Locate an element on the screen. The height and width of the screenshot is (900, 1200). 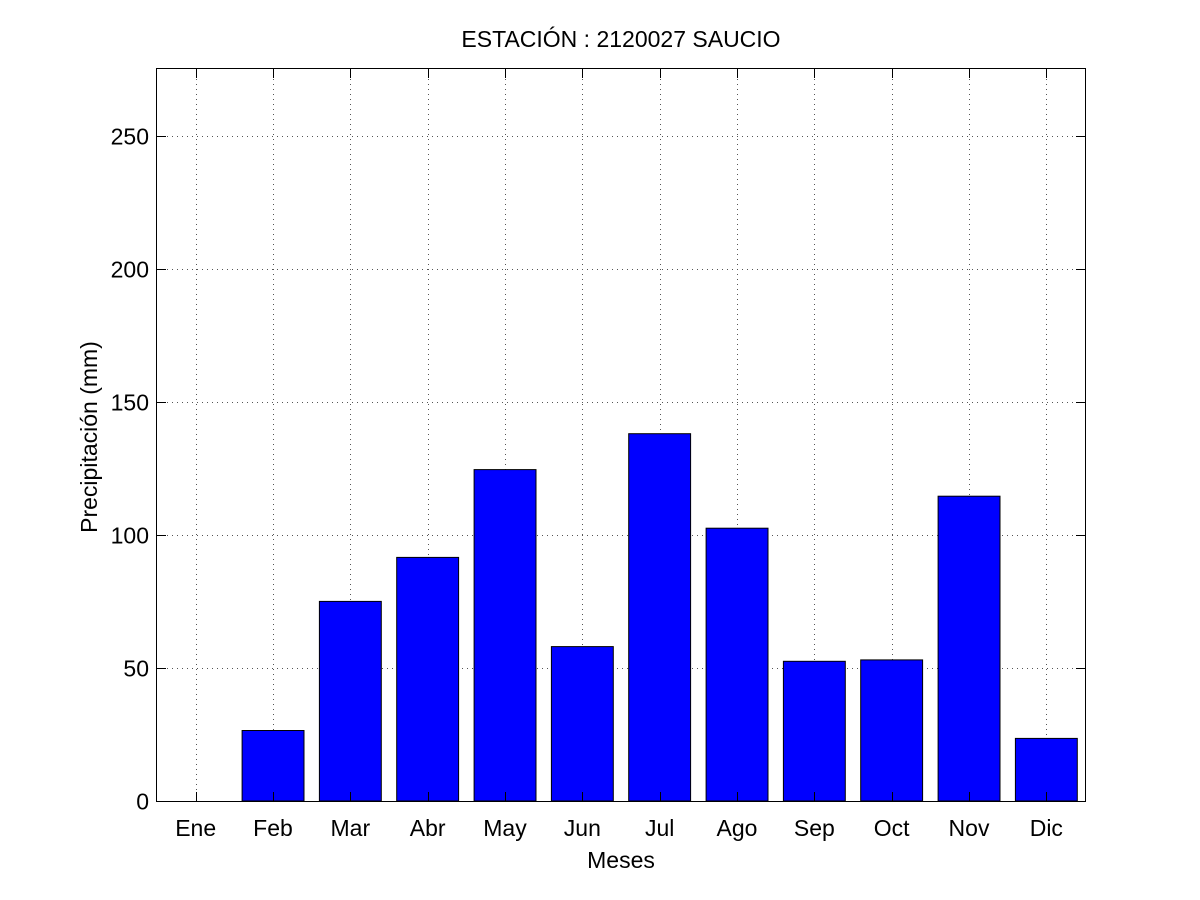
bar-feb is located at coordinates (273, 766).